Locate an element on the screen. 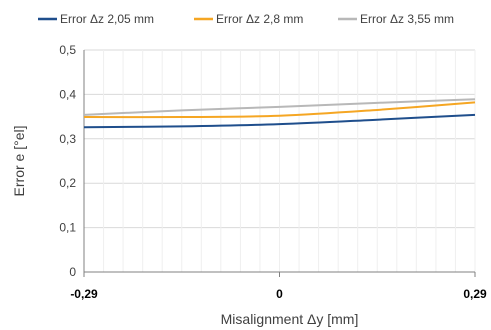 This screenshot has height=330, width=491. y-tick-label: 0,3 is located at coordinates (67, 139).